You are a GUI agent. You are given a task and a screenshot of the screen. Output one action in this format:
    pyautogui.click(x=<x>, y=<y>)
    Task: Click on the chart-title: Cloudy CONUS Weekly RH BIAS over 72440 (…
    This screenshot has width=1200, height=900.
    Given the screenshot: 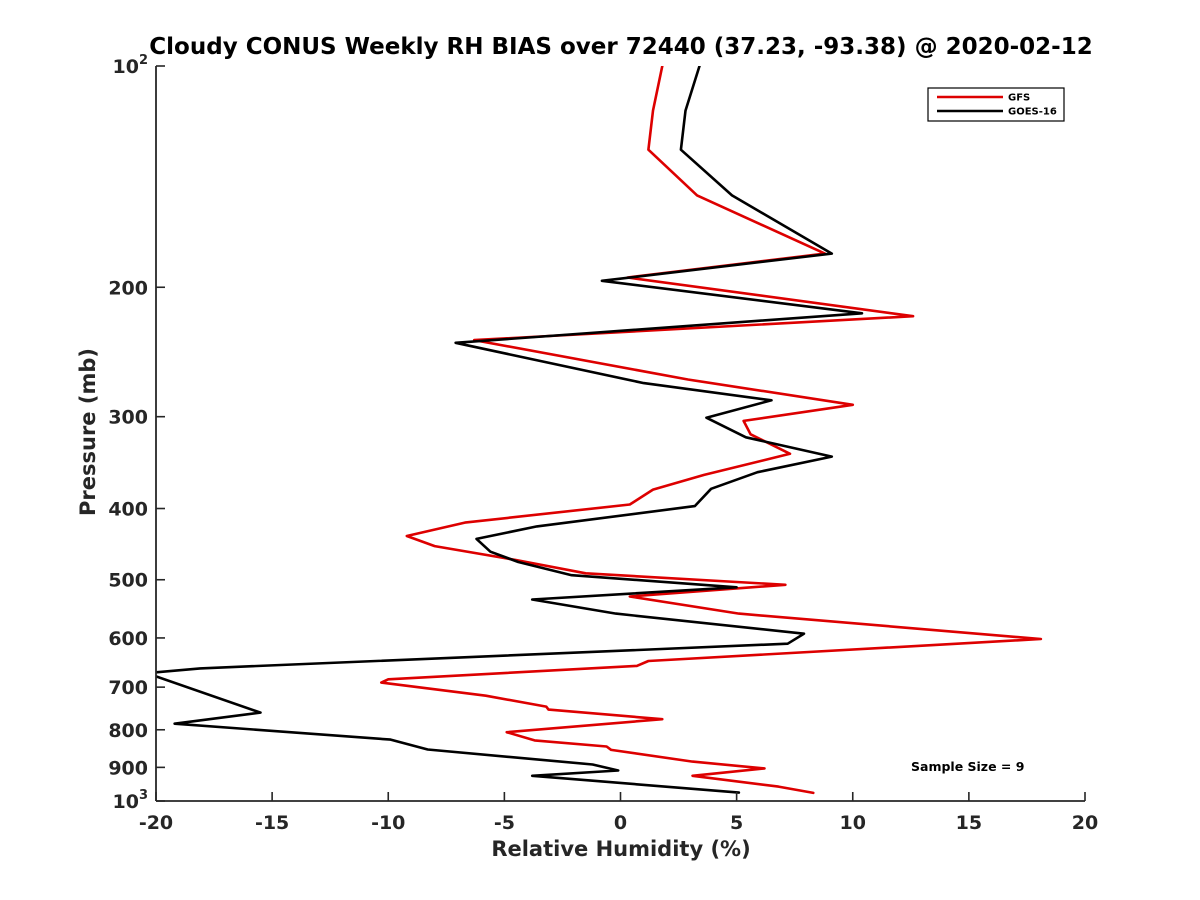 What is the action you would take?
    pyautogui.click(x=620, y=47)
    